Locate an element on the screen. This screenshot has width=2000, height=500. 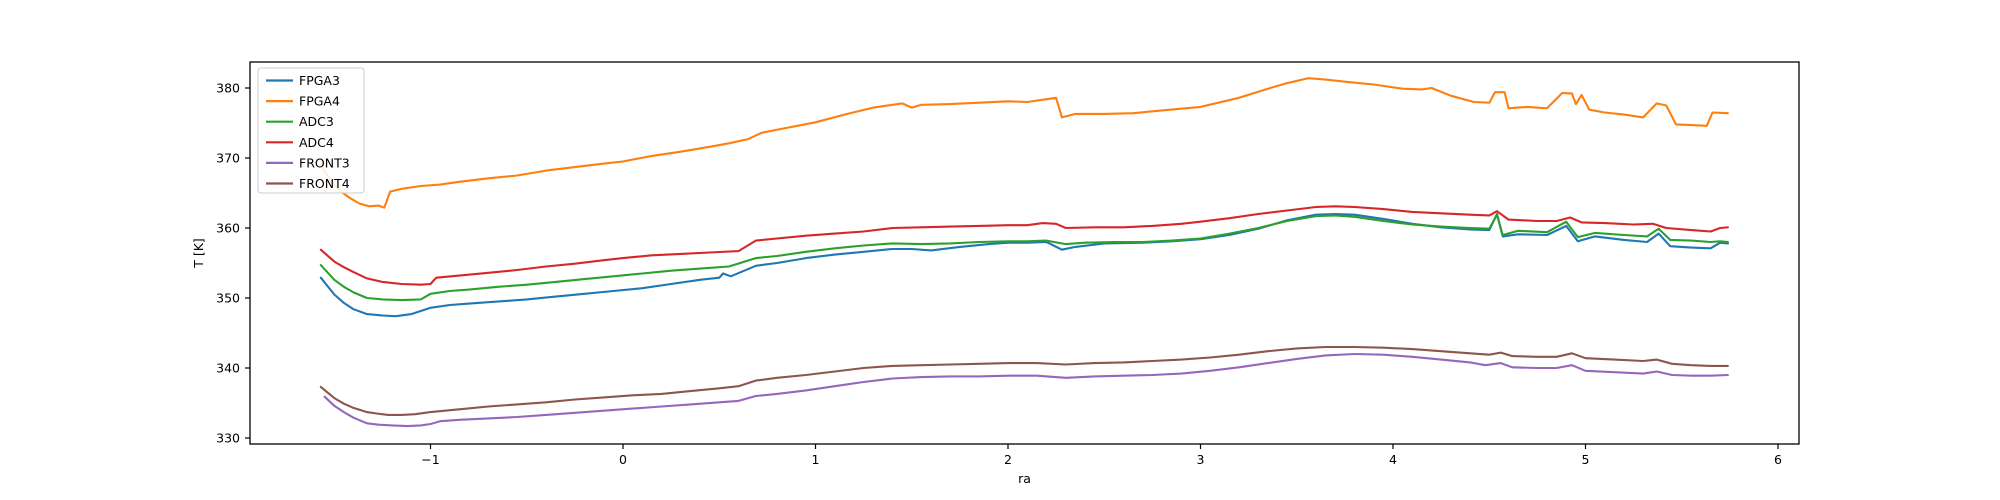
y-tick-label: 380 is located at coordinates (228, 87).